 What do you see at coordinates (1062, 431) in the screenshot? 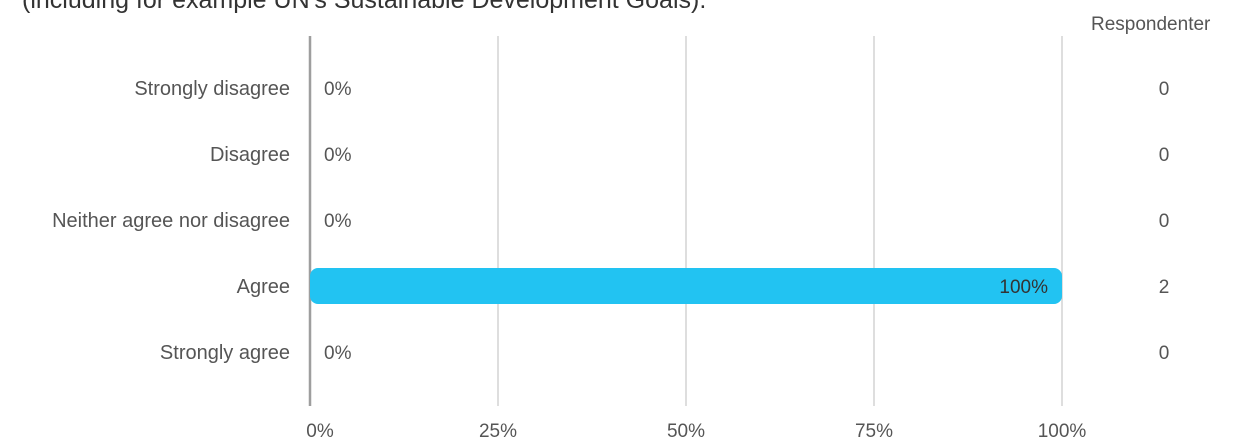
I see `x-tick-label: 100%` at bounding box center [1062, 431].